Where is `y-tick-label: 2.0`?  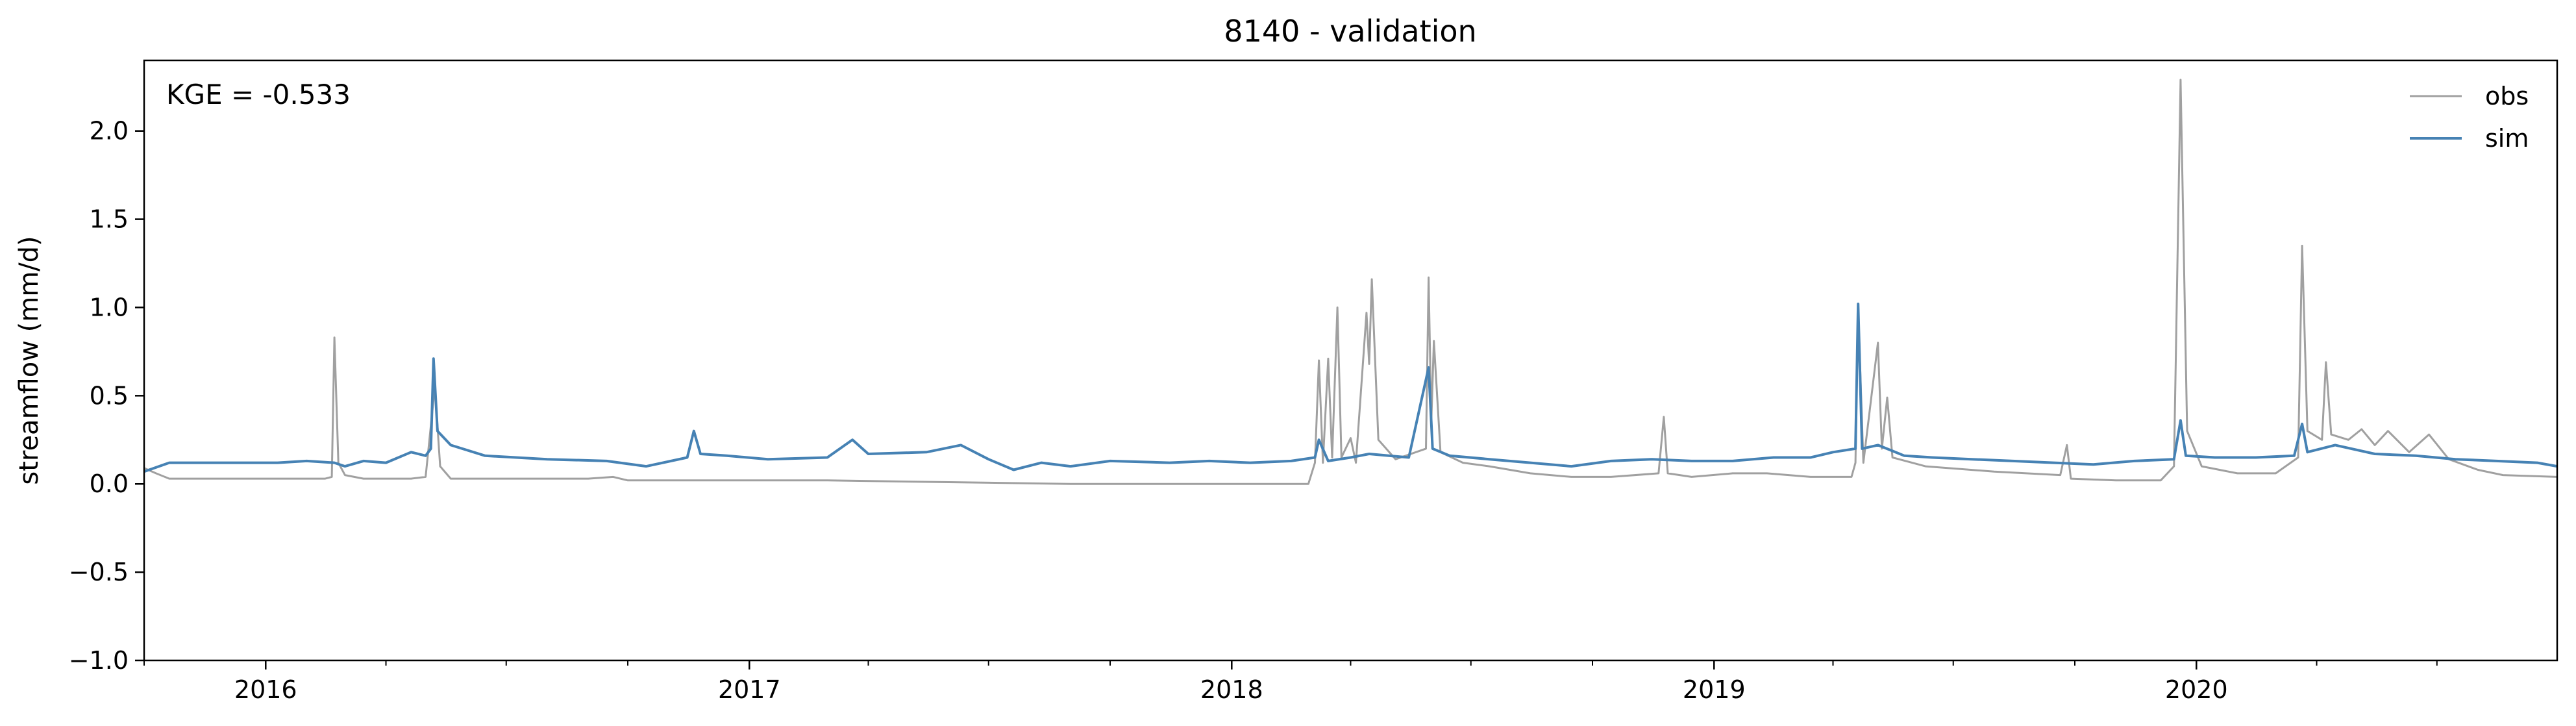 y-tick-label: 2.0 is located at coordinates (109, 131).